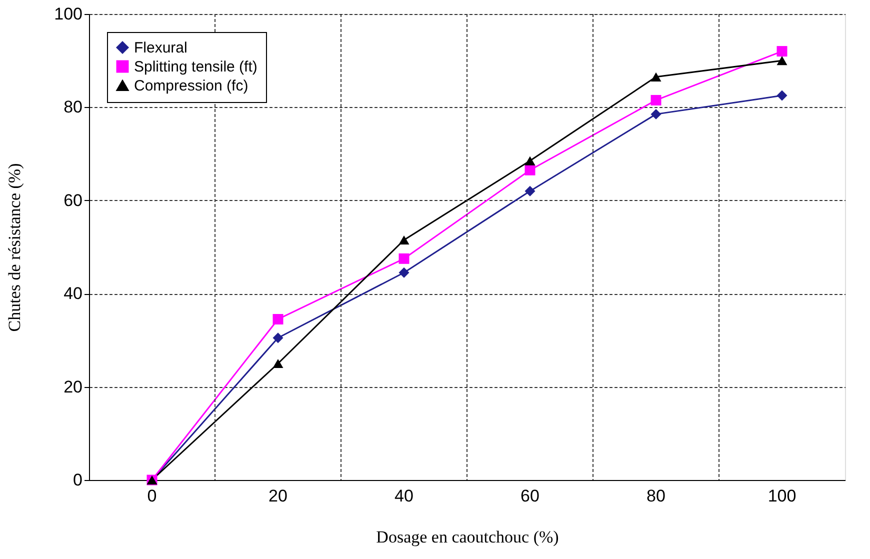  What do you see at coordinates (196, 67) in the screenshot?
I see `legend-label: Splitting tensile (ft)` at bounding box center [196, 67].